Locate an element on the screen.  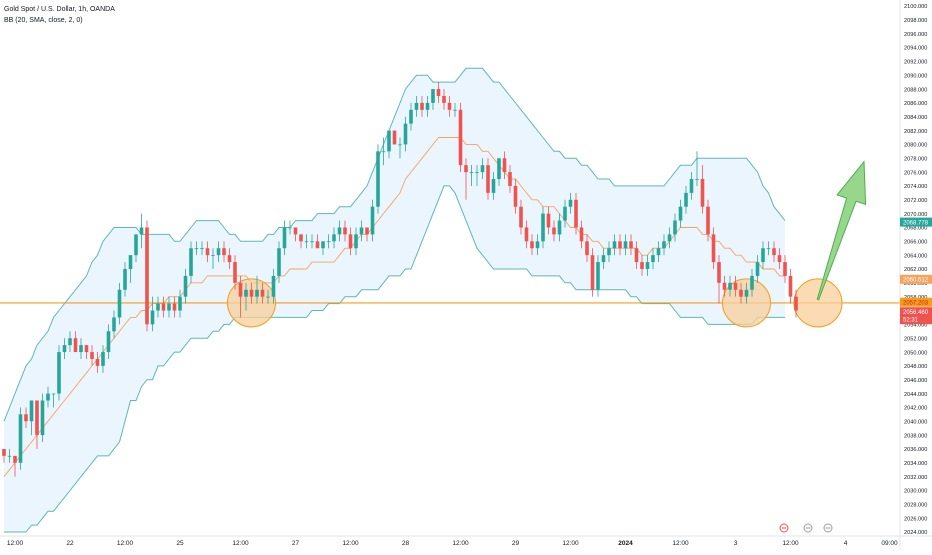
y-tick-label: 2034.000 is located at coordinates (915, 464).